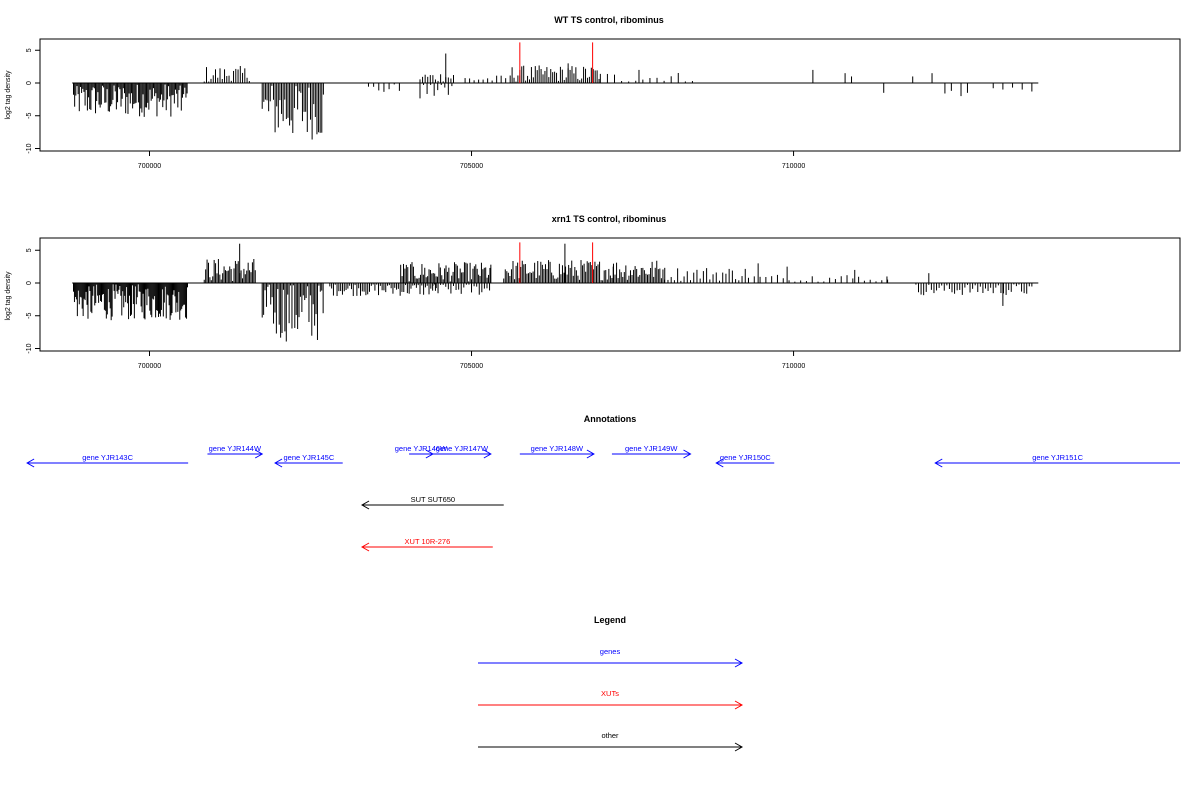  Describe the element at coordinates (793, 366) in the screenshot. I see `xrn1-x-tick-label: 710000` at that location.